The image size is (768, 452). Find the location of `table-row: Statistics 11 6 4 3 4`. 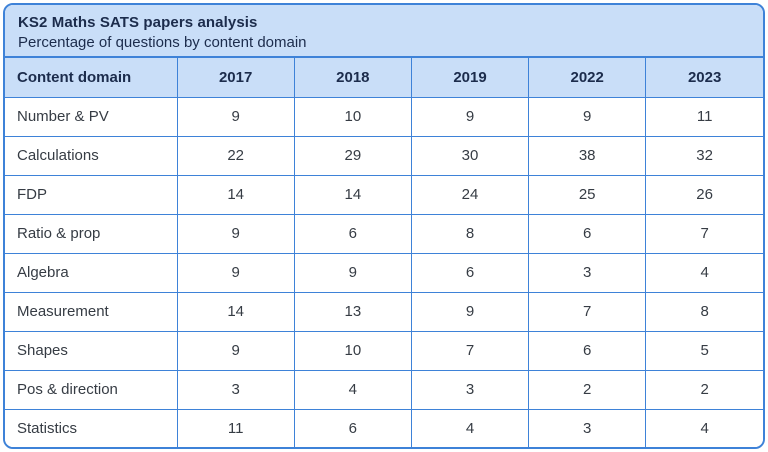

table-row: Statistics 11 6 4 3 4 is located at coordinates (384, 427).